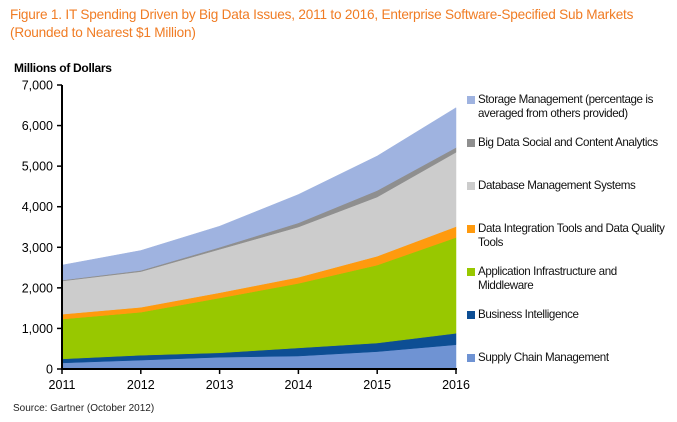  What do you see at coordinates (37, 207) in the screenshot?
I see `y-tick-label: 4,000` at bounding box center [37, 207].